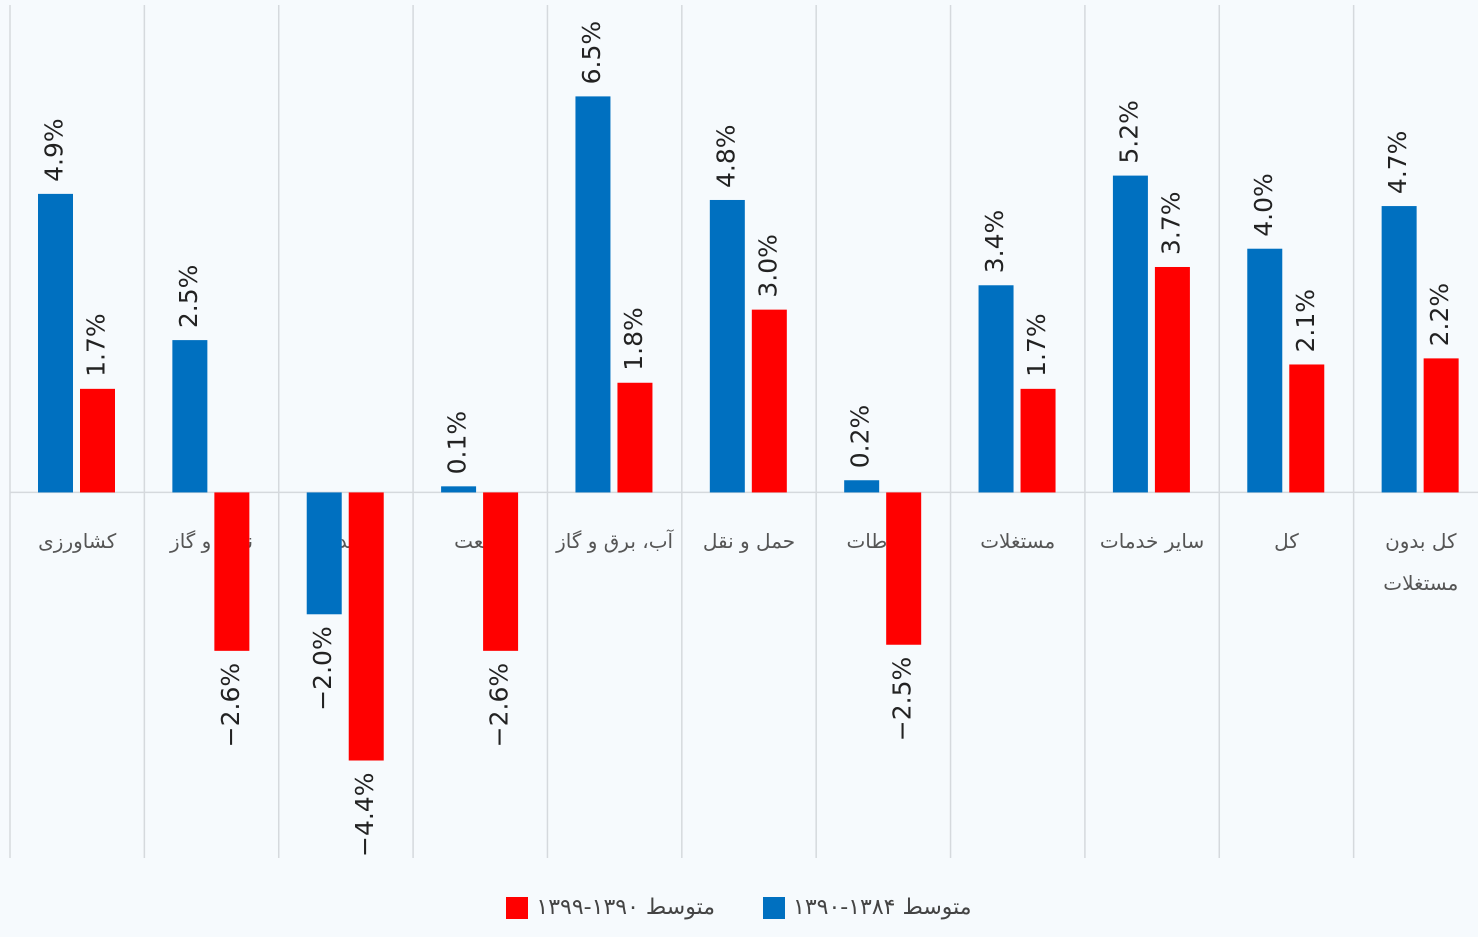  Describe the element at coordinates (749, 541) in the screenshot. I see `x-tick-label: حمل و نقل` at that location.